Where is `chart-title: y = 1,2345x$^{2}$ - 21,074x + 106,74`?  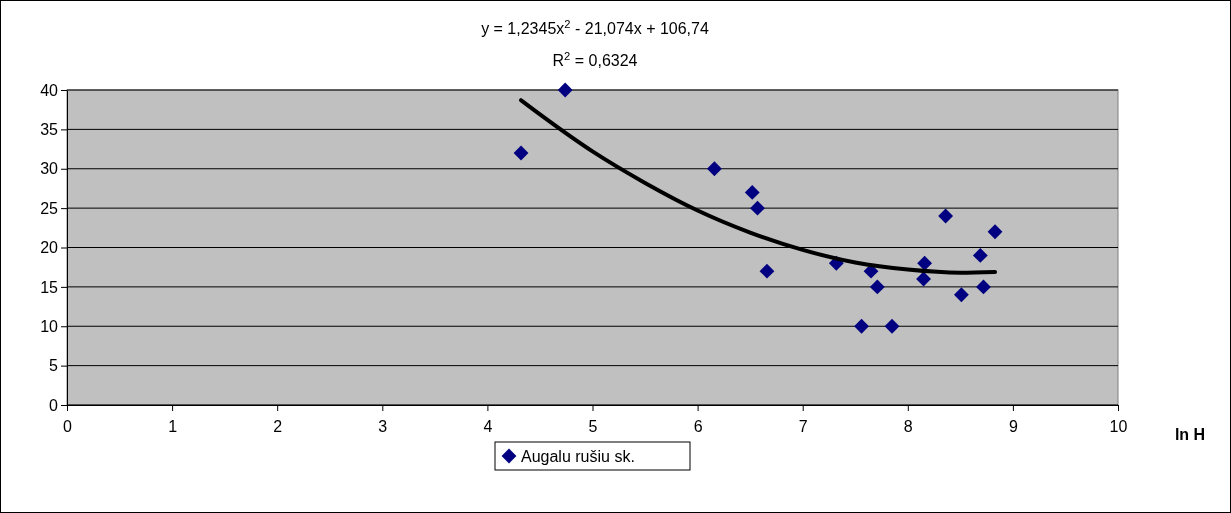
chart-title: y = 1,2345x$^{2}$ - 21,074x + 106,74 is located at coordinates (595, 27).